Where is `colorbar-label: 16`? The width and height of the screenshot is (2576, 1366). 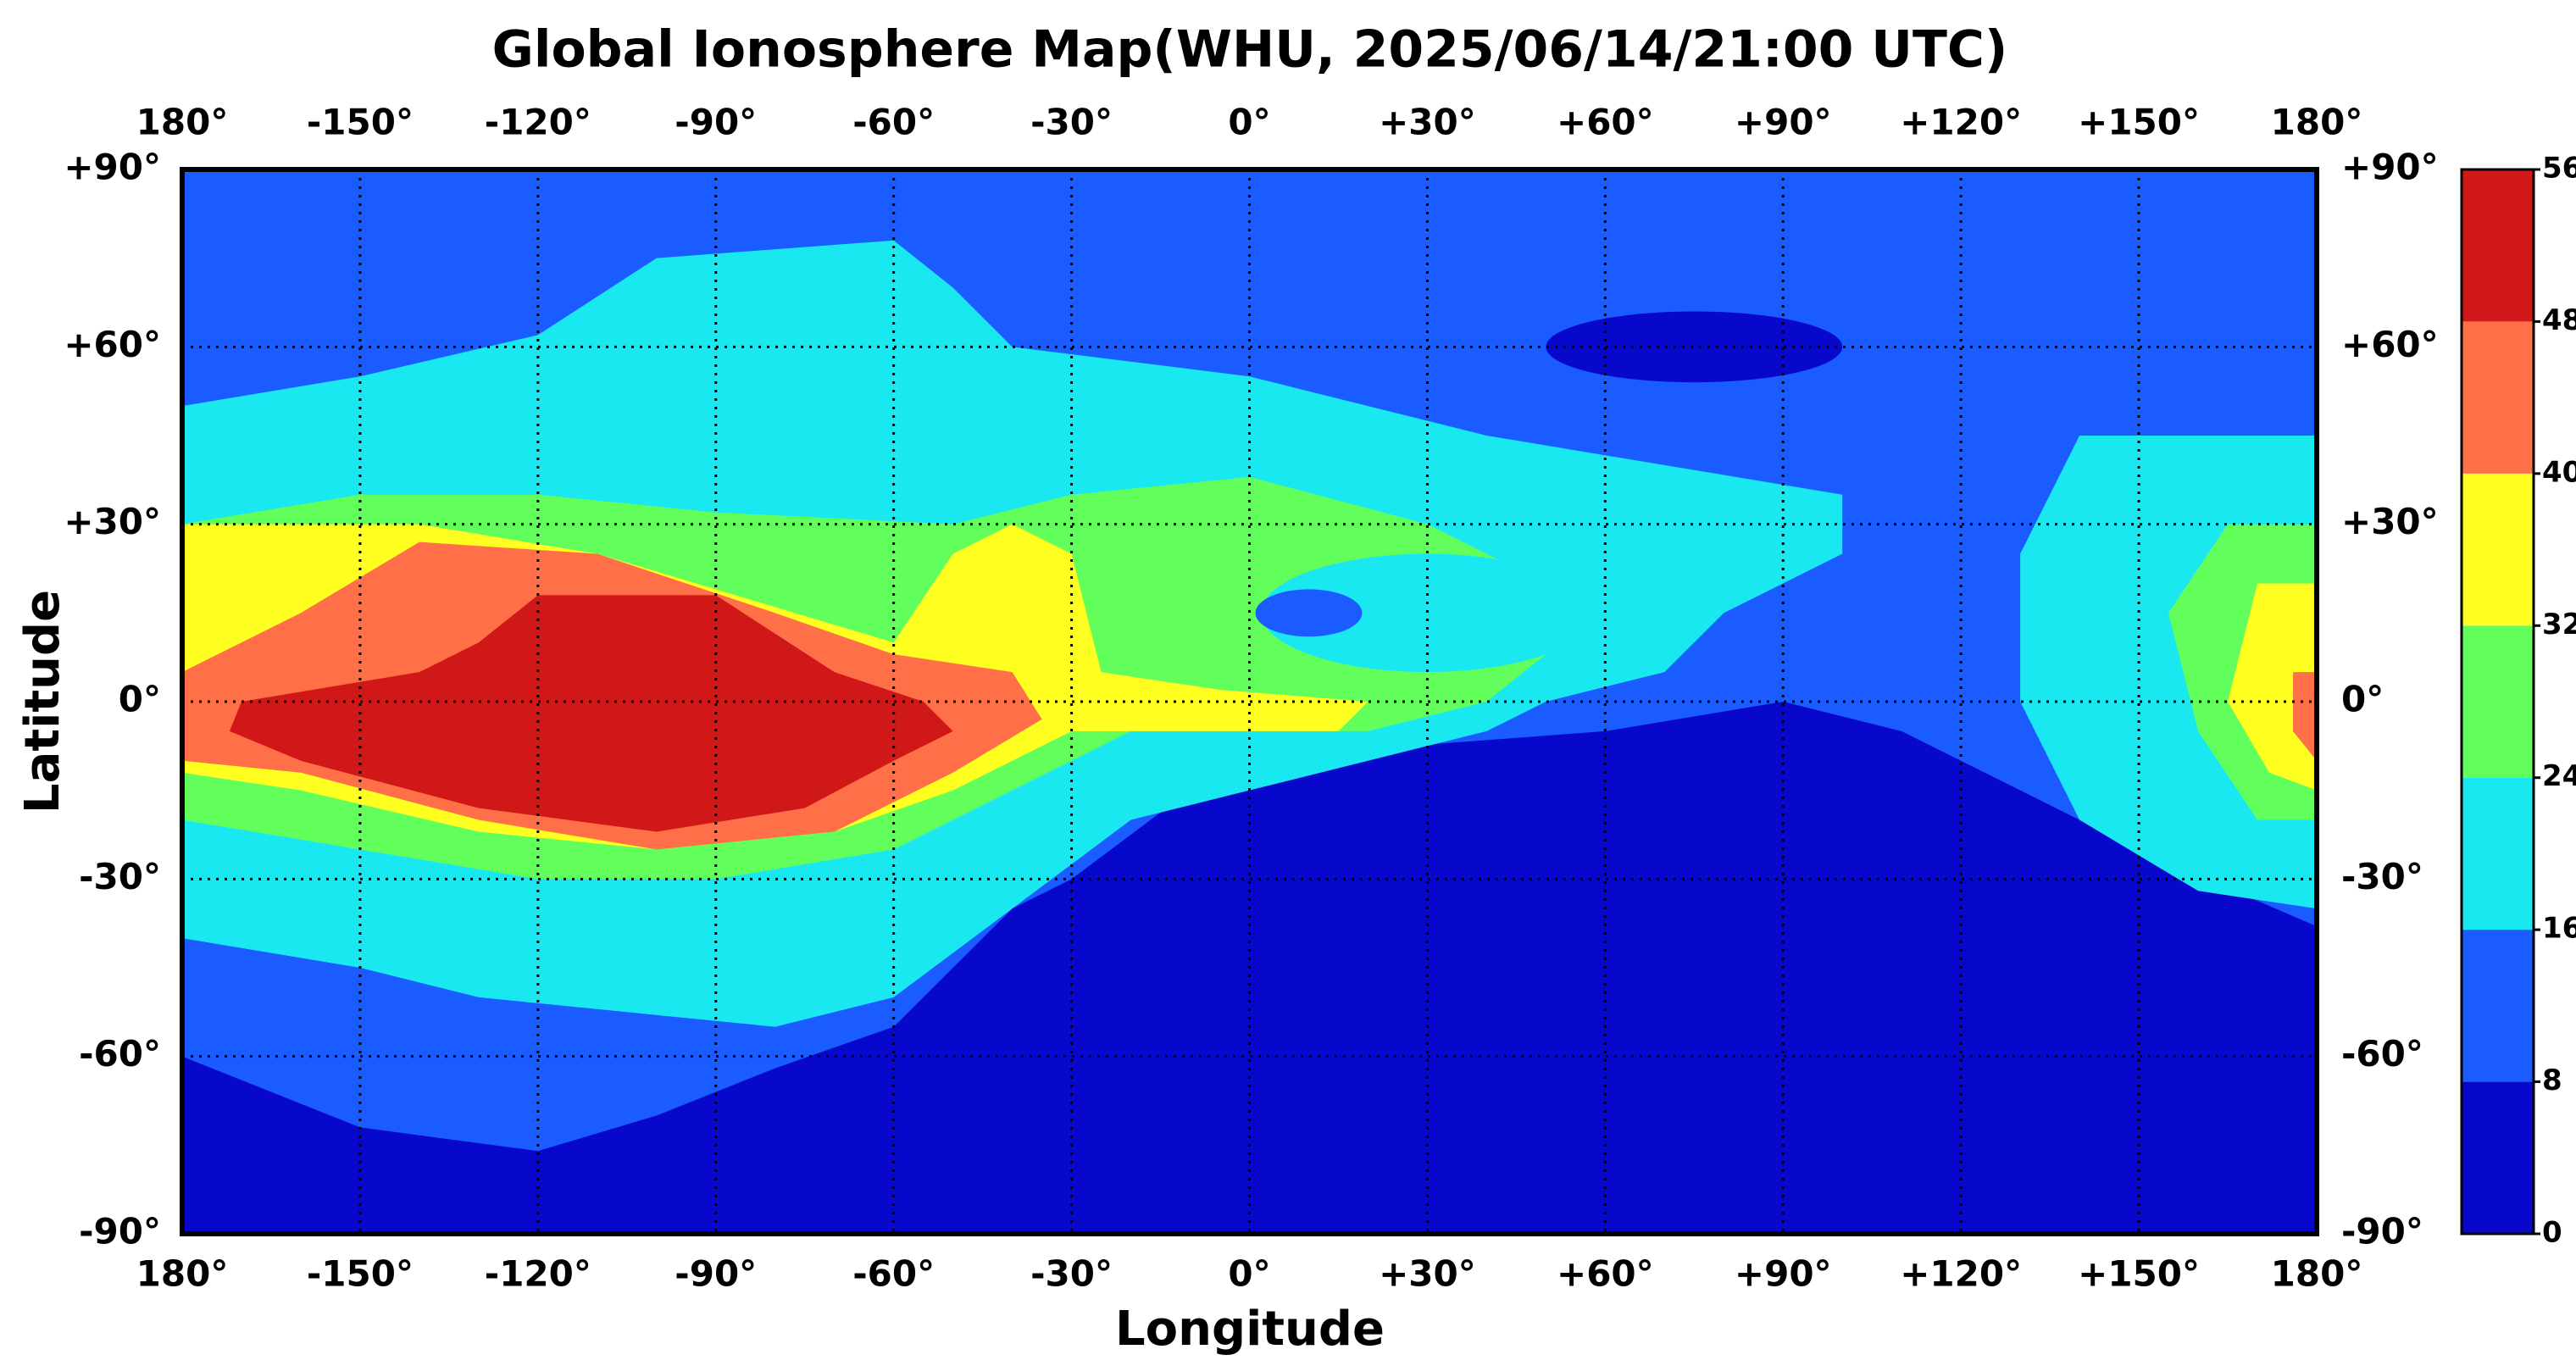
colorbar-label: 16 is located at coordinates (2559, 929).